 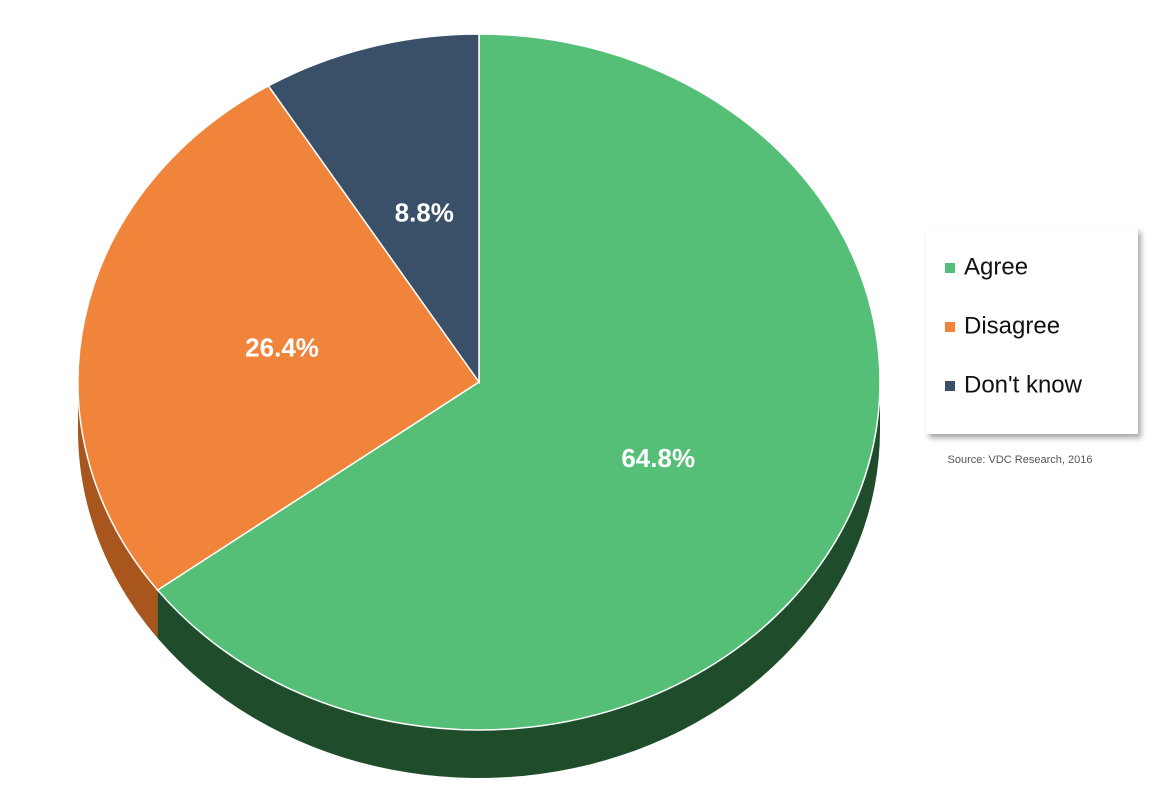 I want to click on data-label: 26.4%, so click(x=282, y=347).